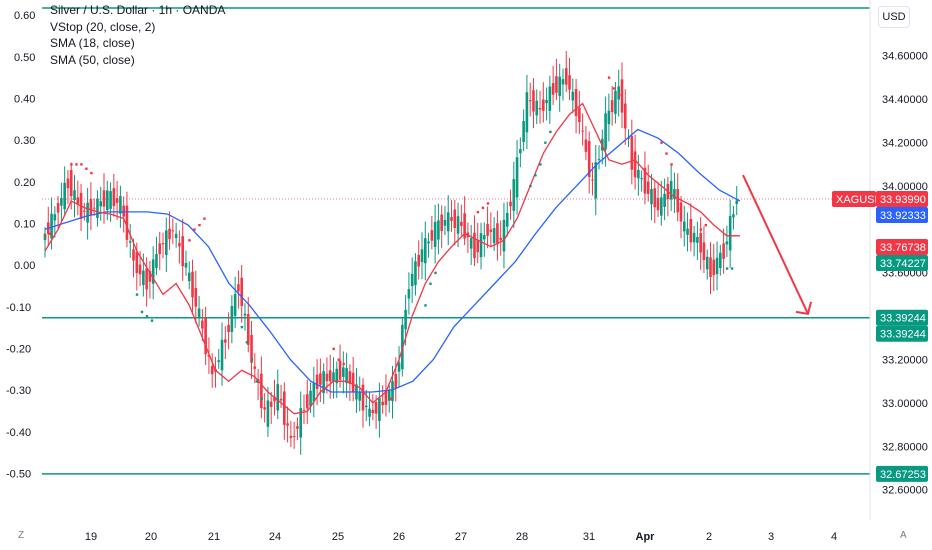 Image resolution: width=932 pixels, height=550 pixels. I want to click on auto-scale-label: A, so click(903, 535).